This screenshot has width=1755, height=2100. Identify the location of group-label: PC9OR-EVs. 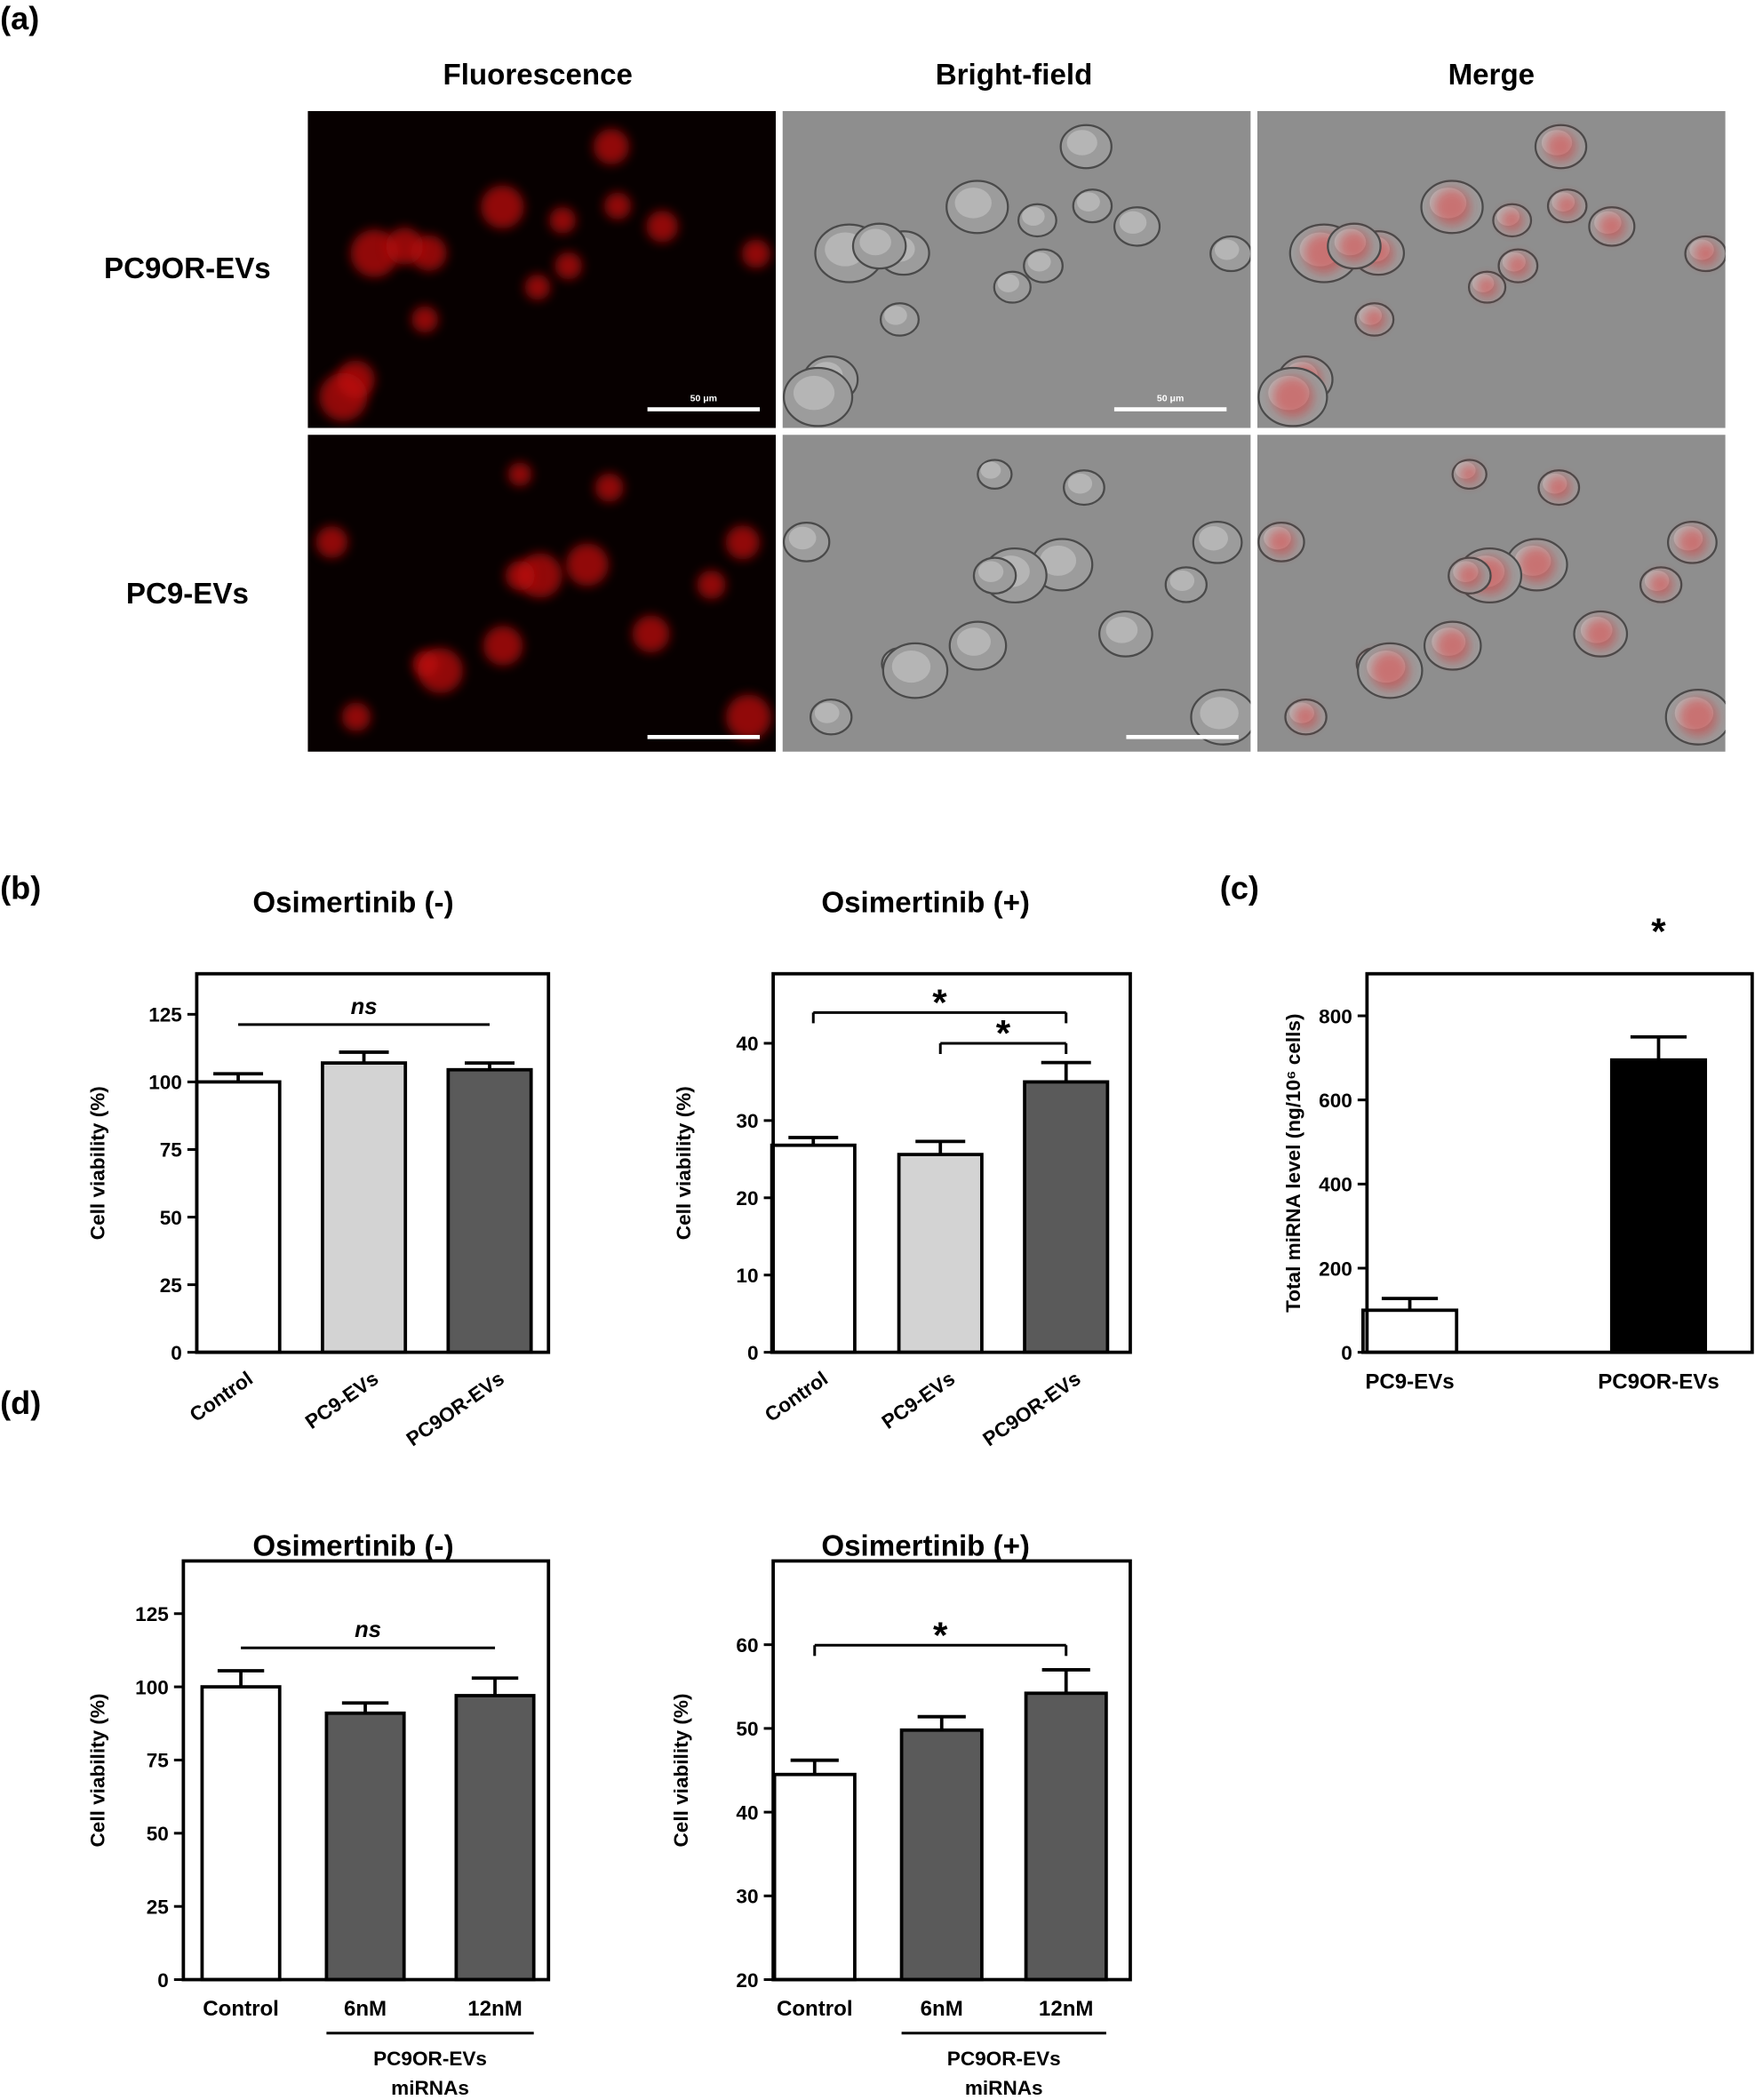
(1004, 2059).